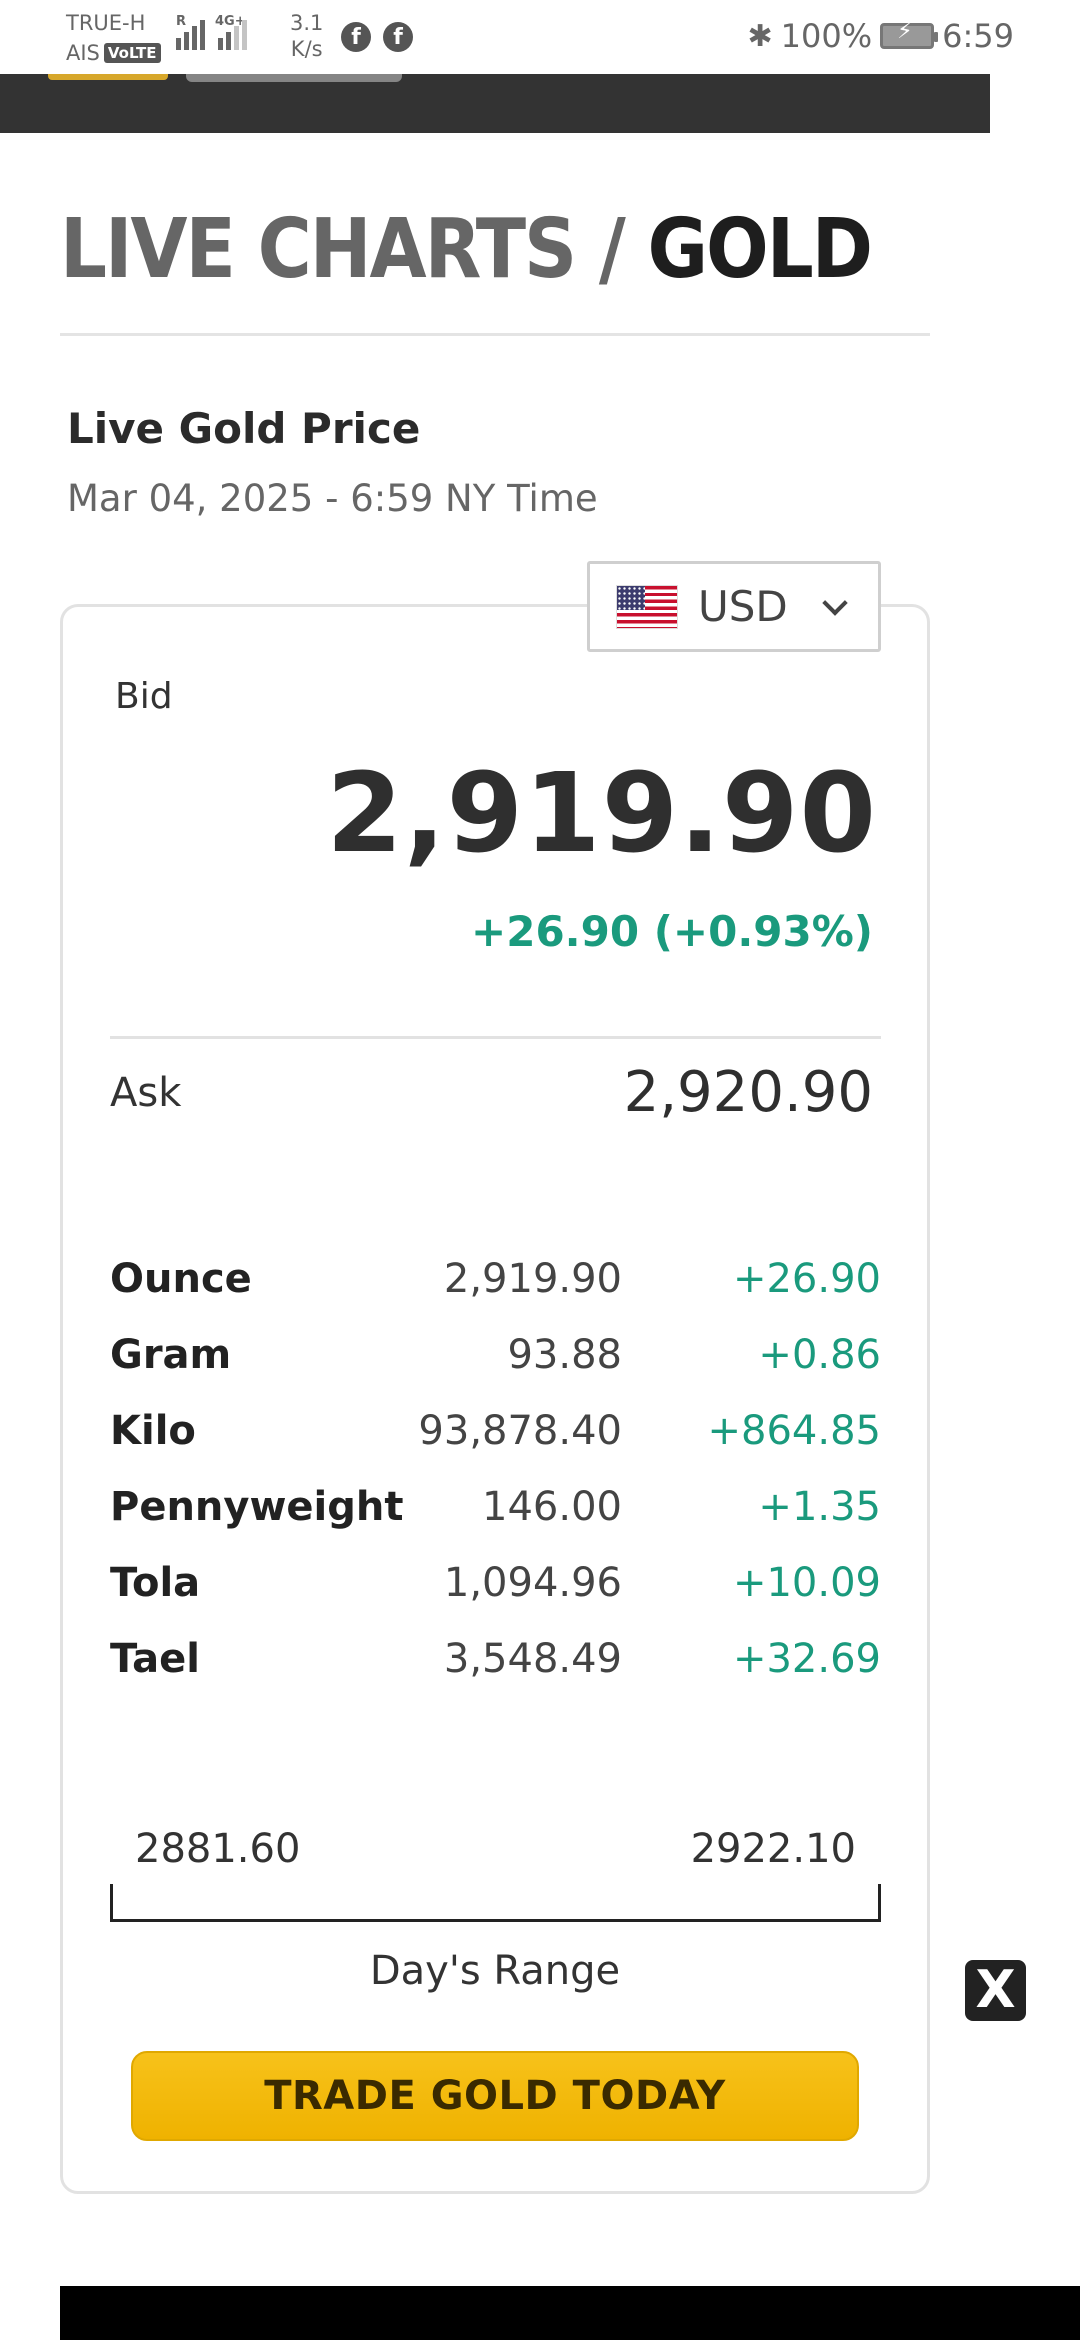 This screenshot has width=1080, height=2340. Describe the element at coordinates (181, 1279) in the screenshot. I see `unit-name: Ounce` at that location.